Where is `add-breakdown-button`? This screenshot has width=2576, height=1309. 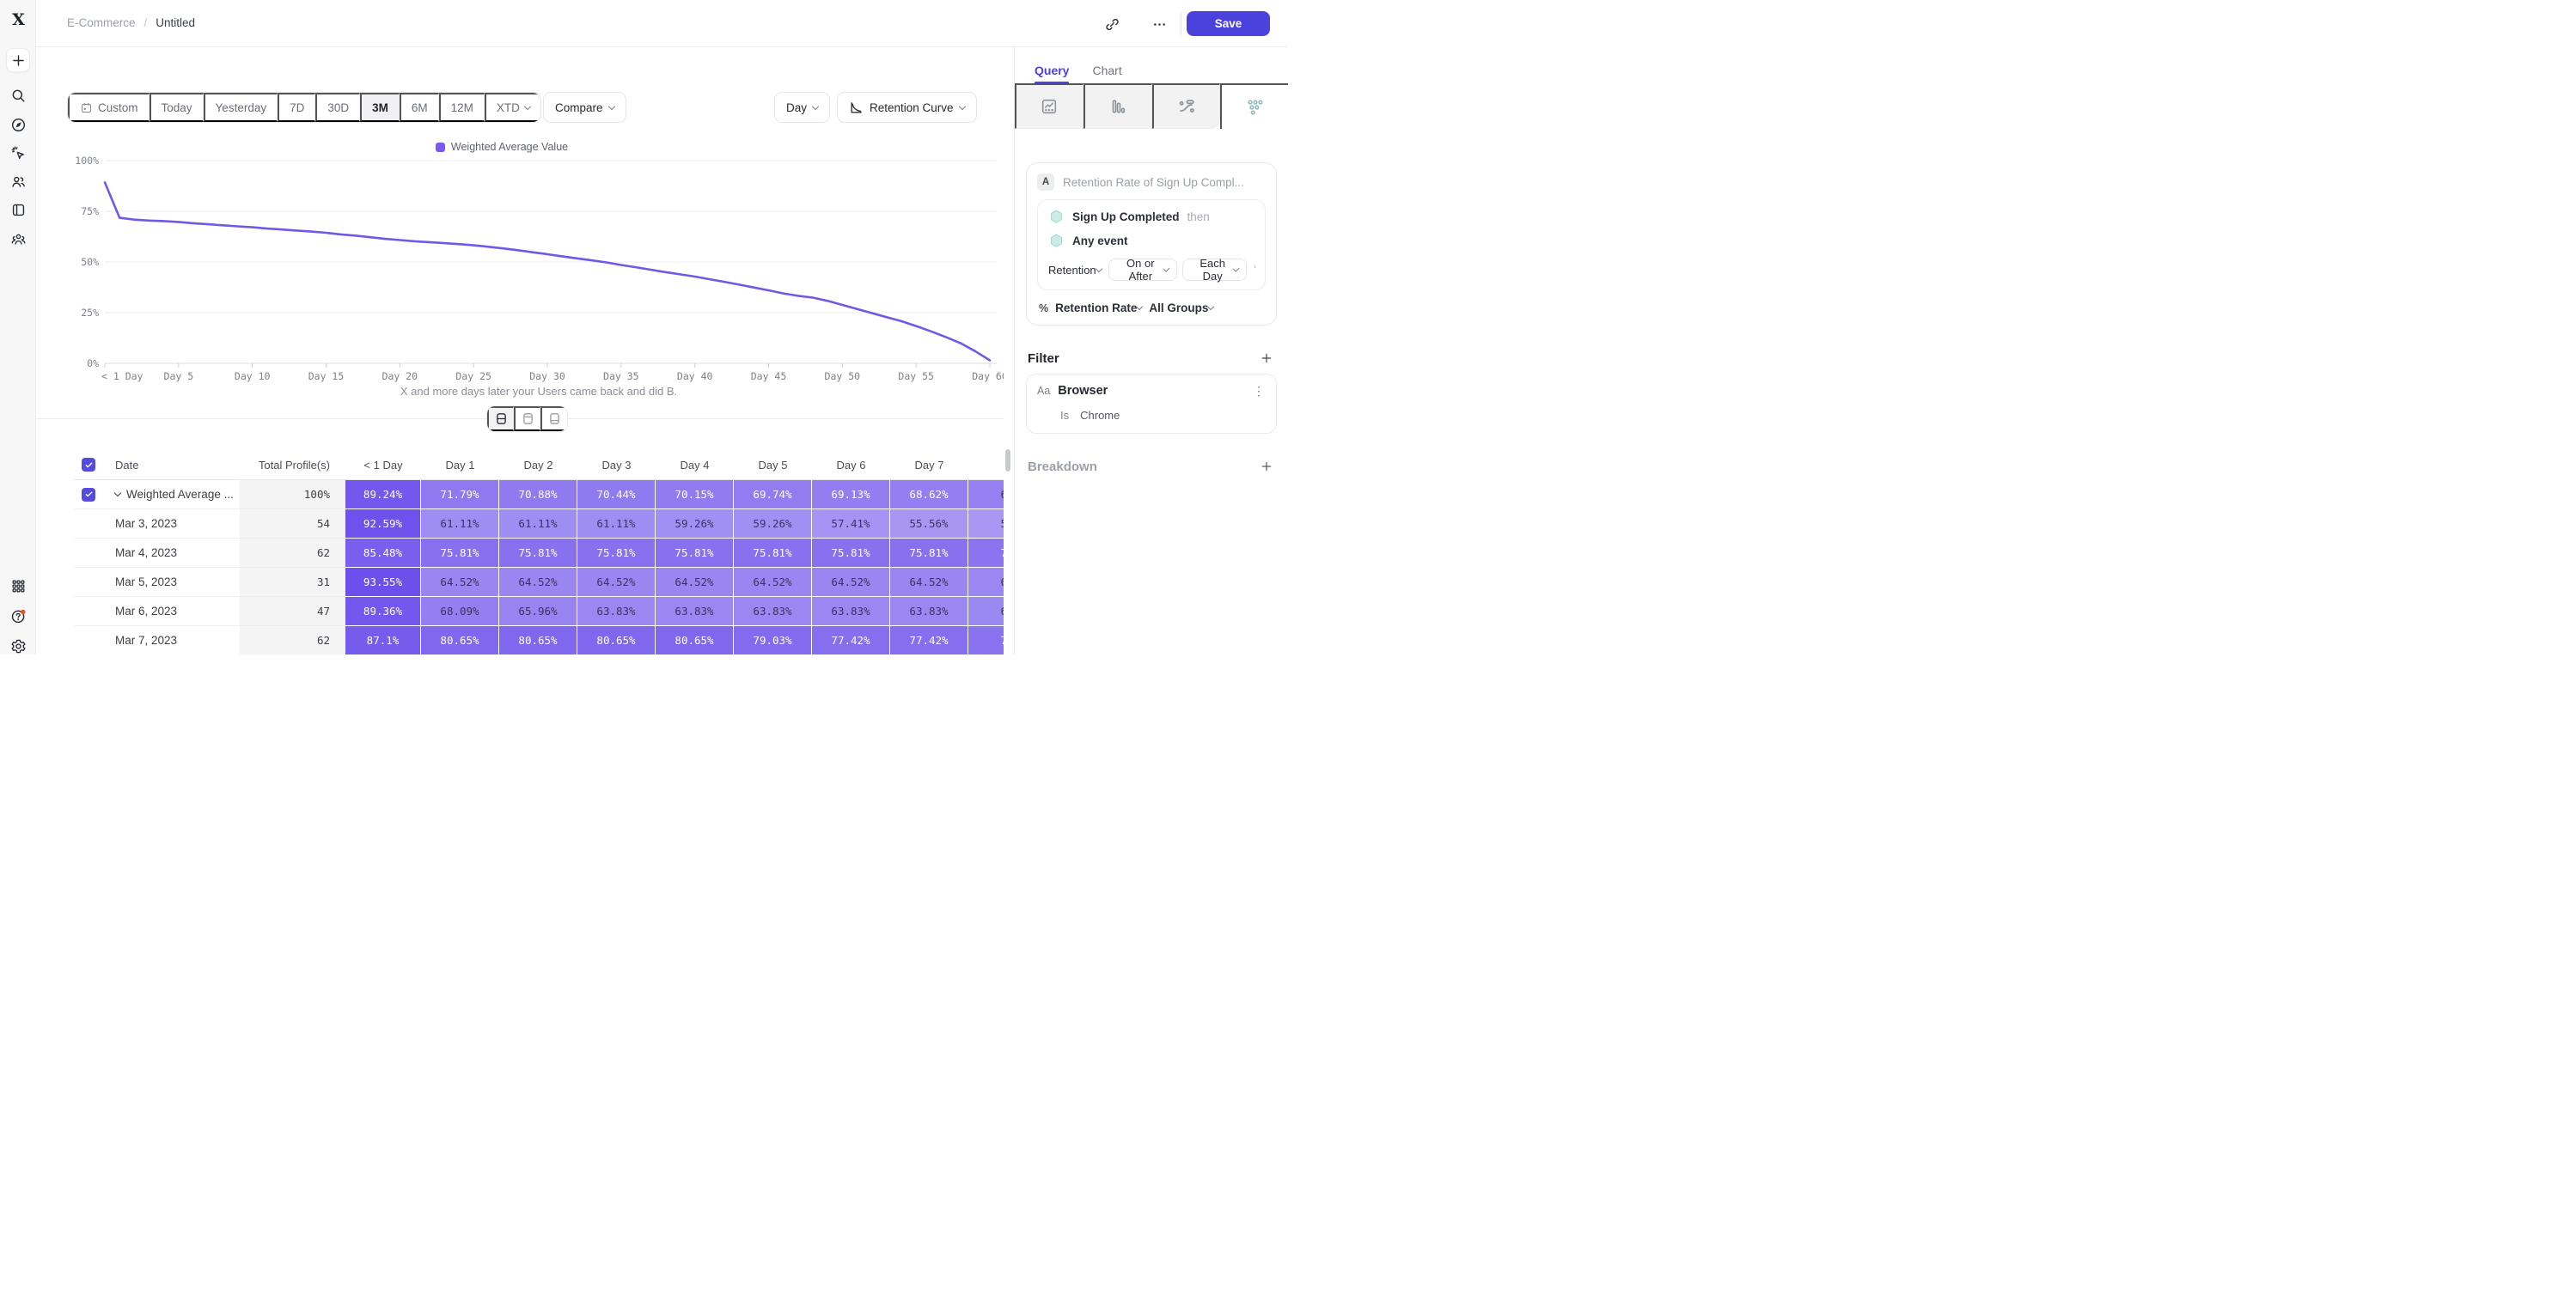
add-breakdown-button is located at coordinates (1266, 466).